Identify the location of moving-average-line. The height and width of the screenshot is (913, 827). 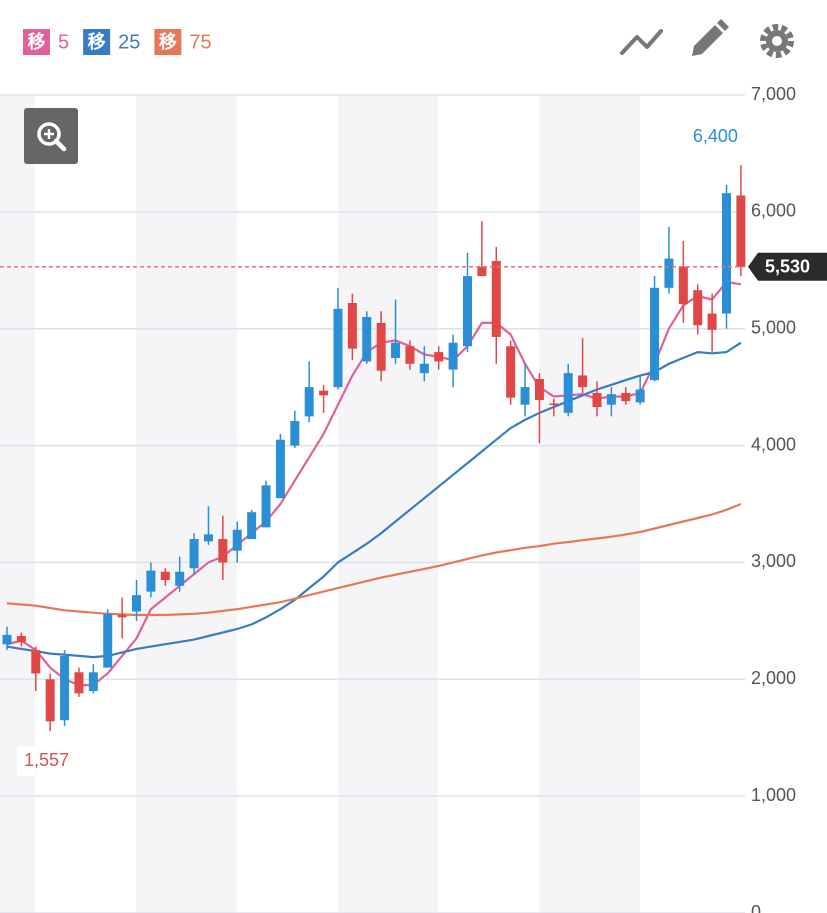
(374, 559).